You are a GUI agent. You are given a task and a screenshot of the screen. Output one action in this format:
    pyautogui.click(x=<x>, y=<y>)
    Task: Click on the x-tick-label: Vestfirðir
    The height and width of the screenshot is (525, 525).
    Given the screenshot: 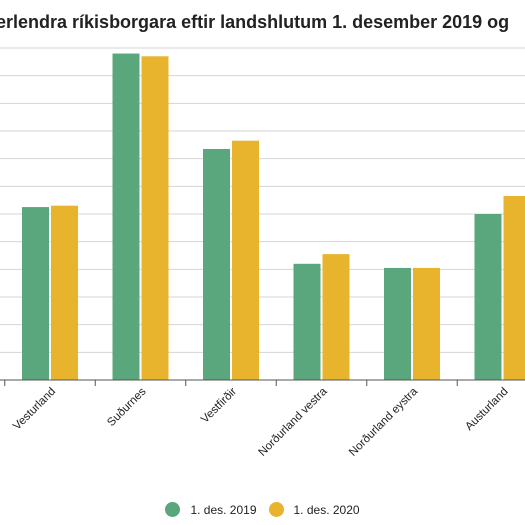 What is the action you would take?
    pyautogui.click(x=219, y=406)
    